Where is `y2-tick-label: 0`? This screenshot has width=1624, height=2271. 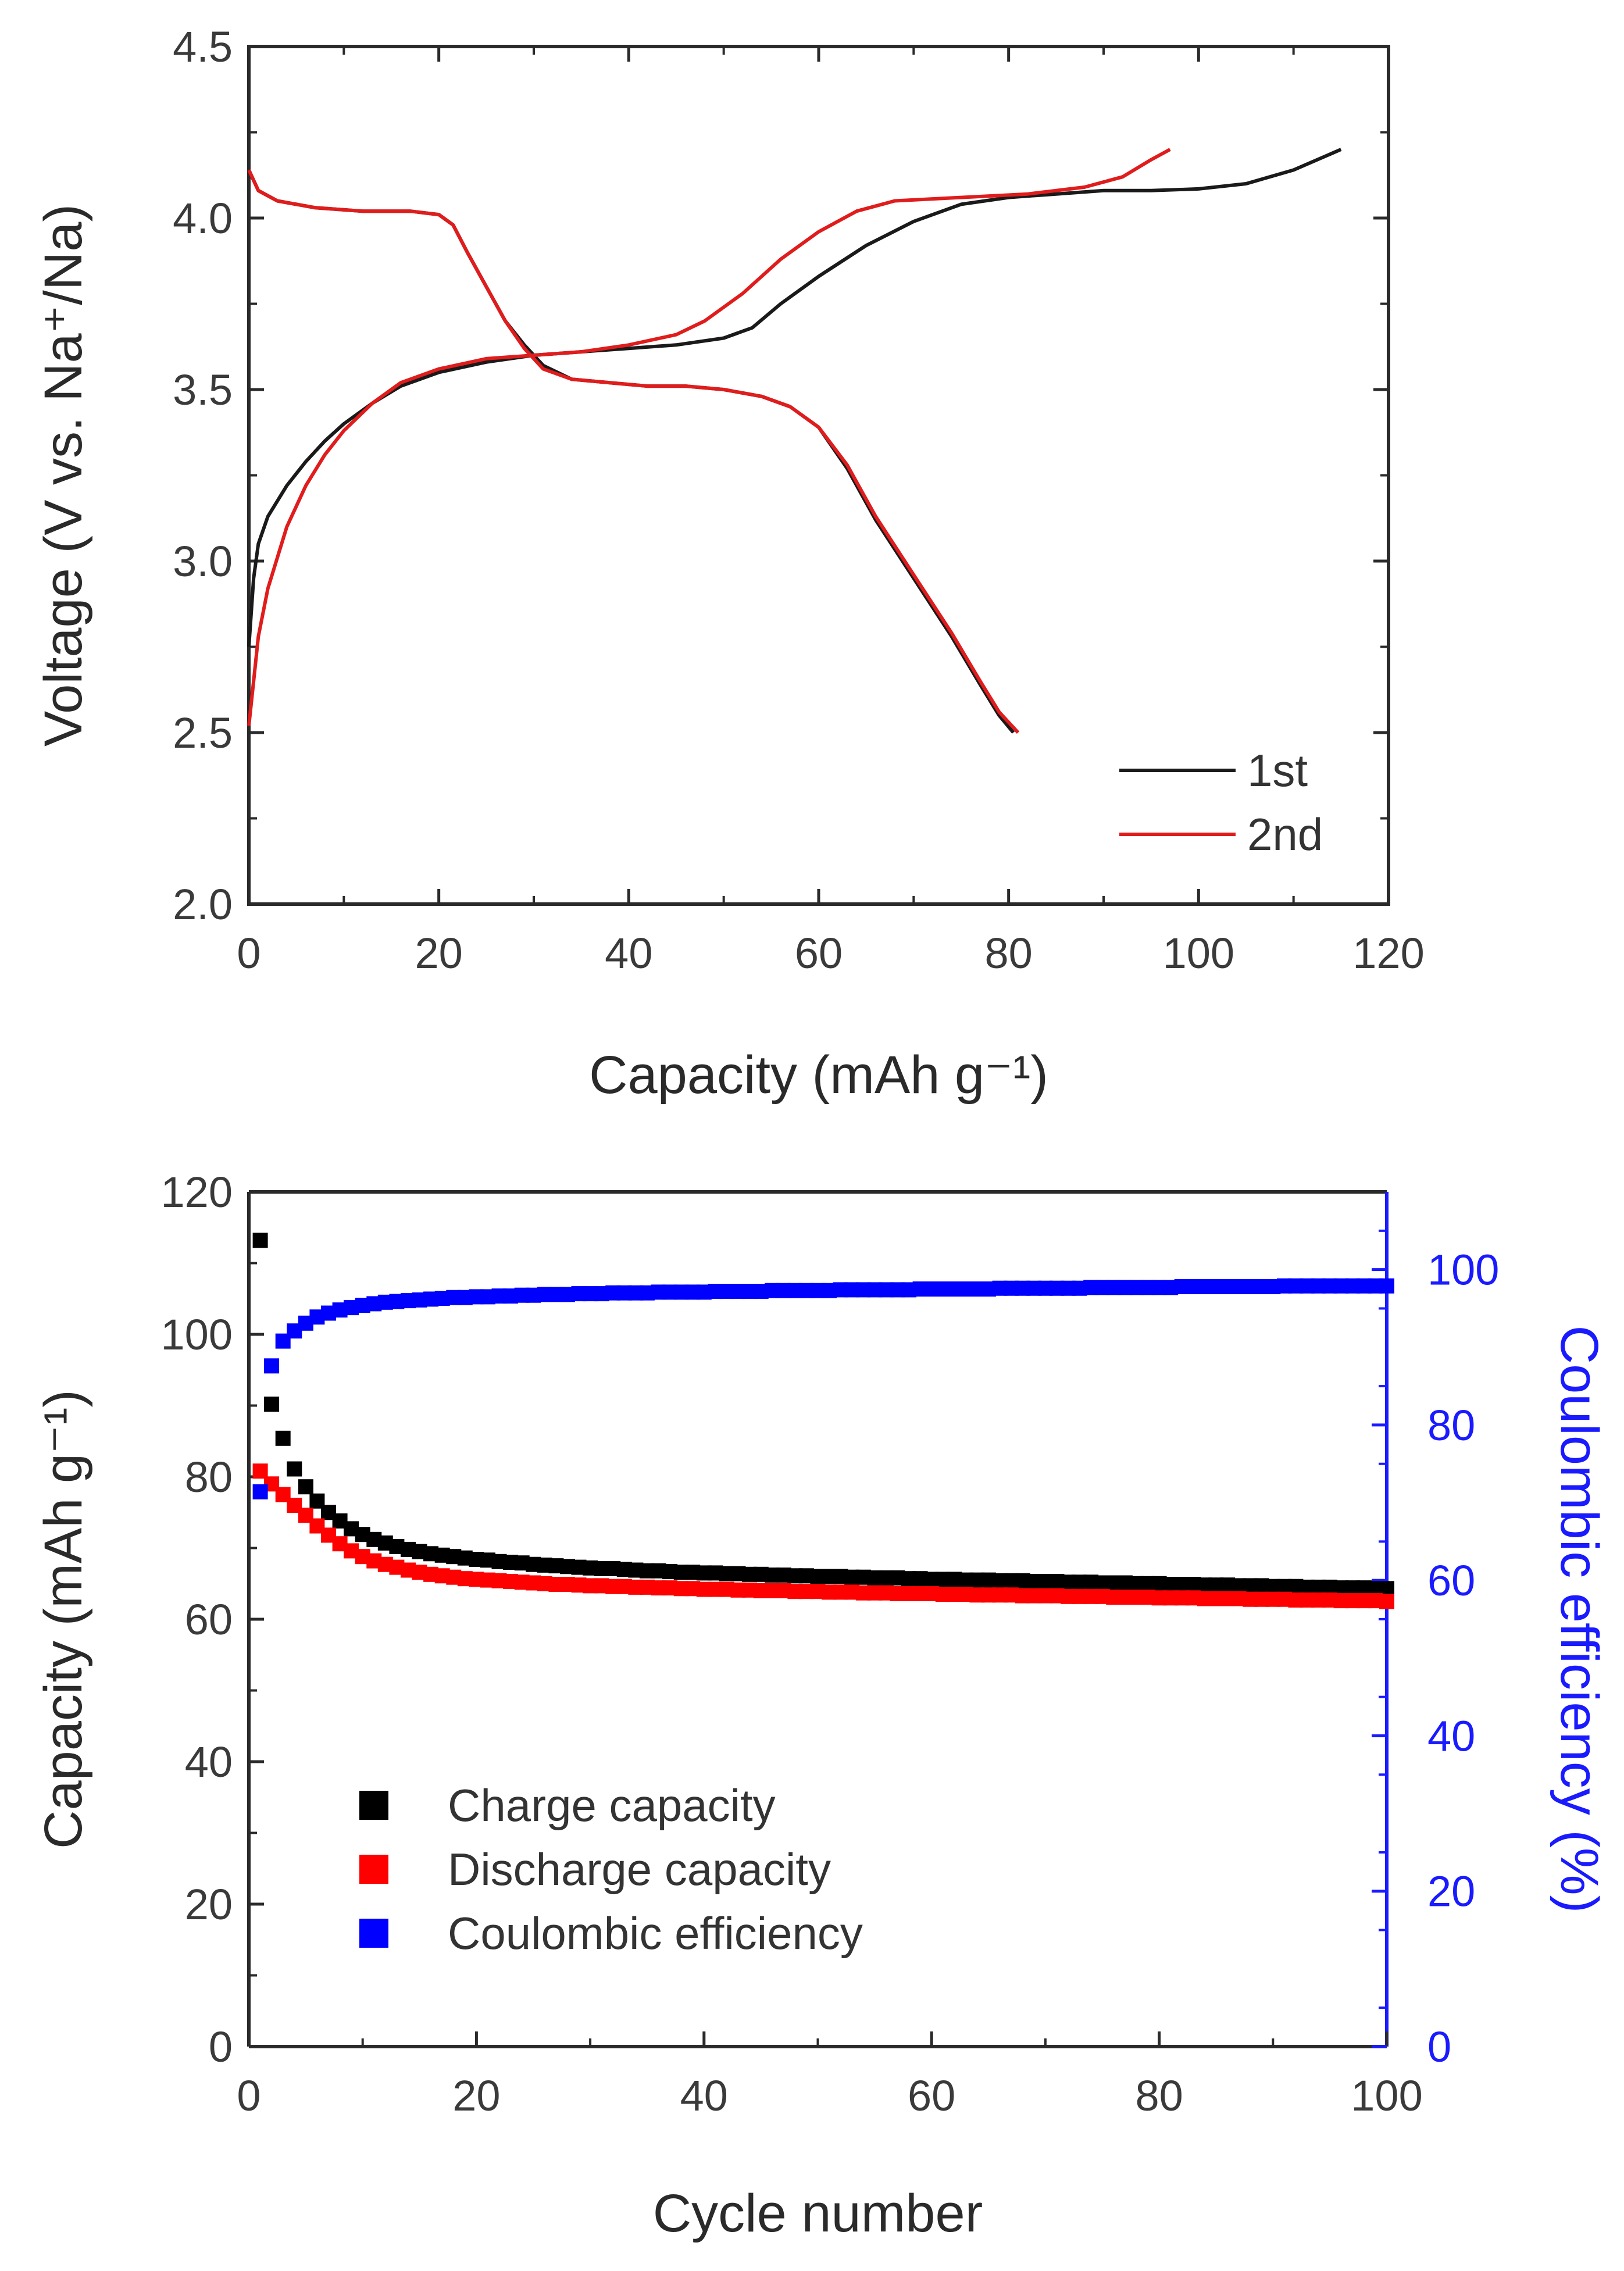
y2-tick-label: 0 is located at coordinates (1439, 2047).